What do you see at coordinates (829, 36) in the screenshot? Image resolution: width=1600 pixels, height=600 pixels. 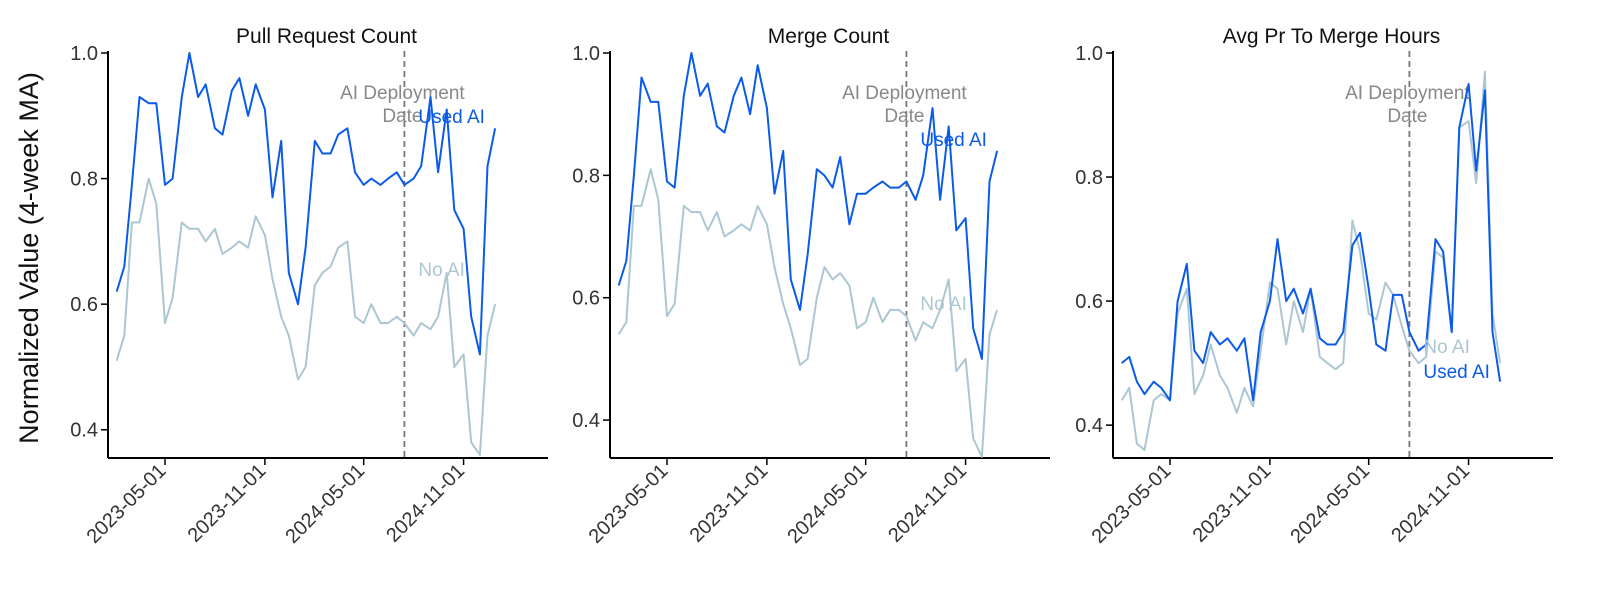 I see `panel-title: Merge Count` at bounding box center [829, 36].